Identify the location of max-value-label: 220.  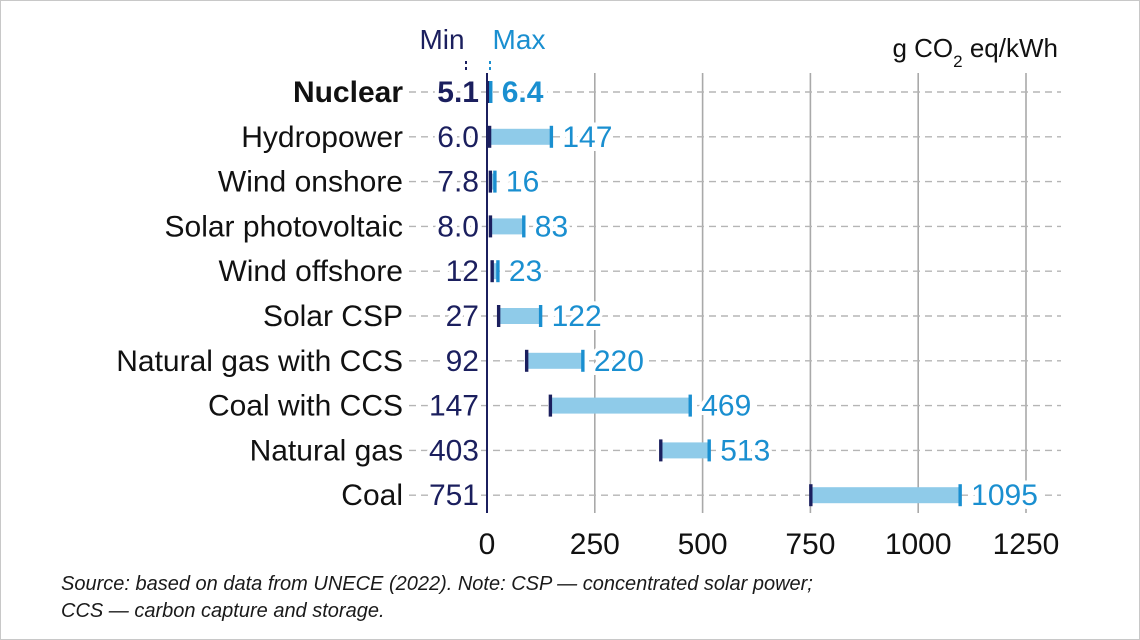
(619, 361).